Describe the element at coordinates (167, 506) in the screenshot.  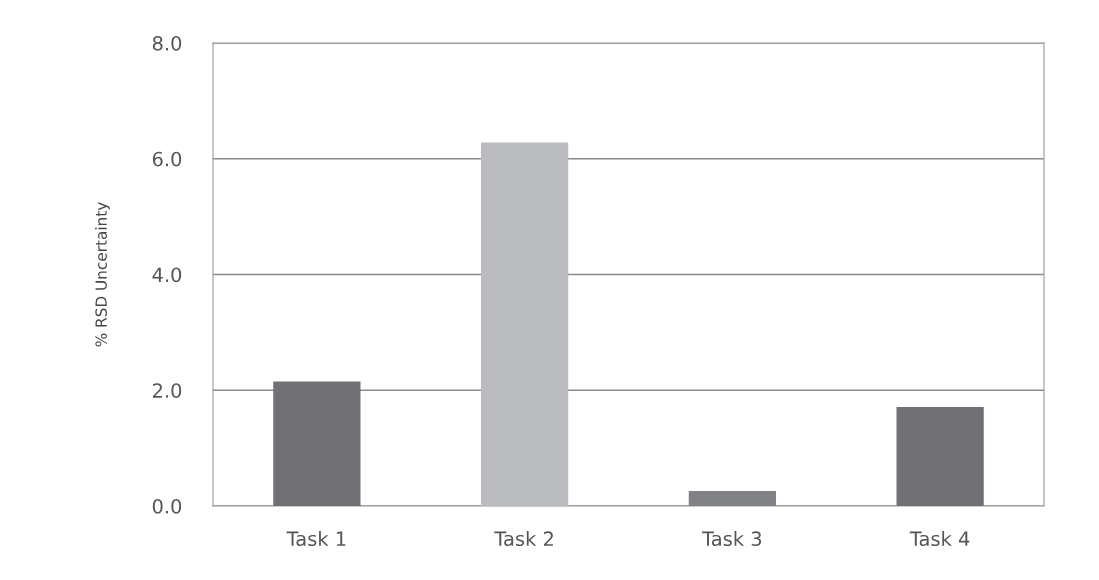
I see `y-tick-label: 0.0` at that location.